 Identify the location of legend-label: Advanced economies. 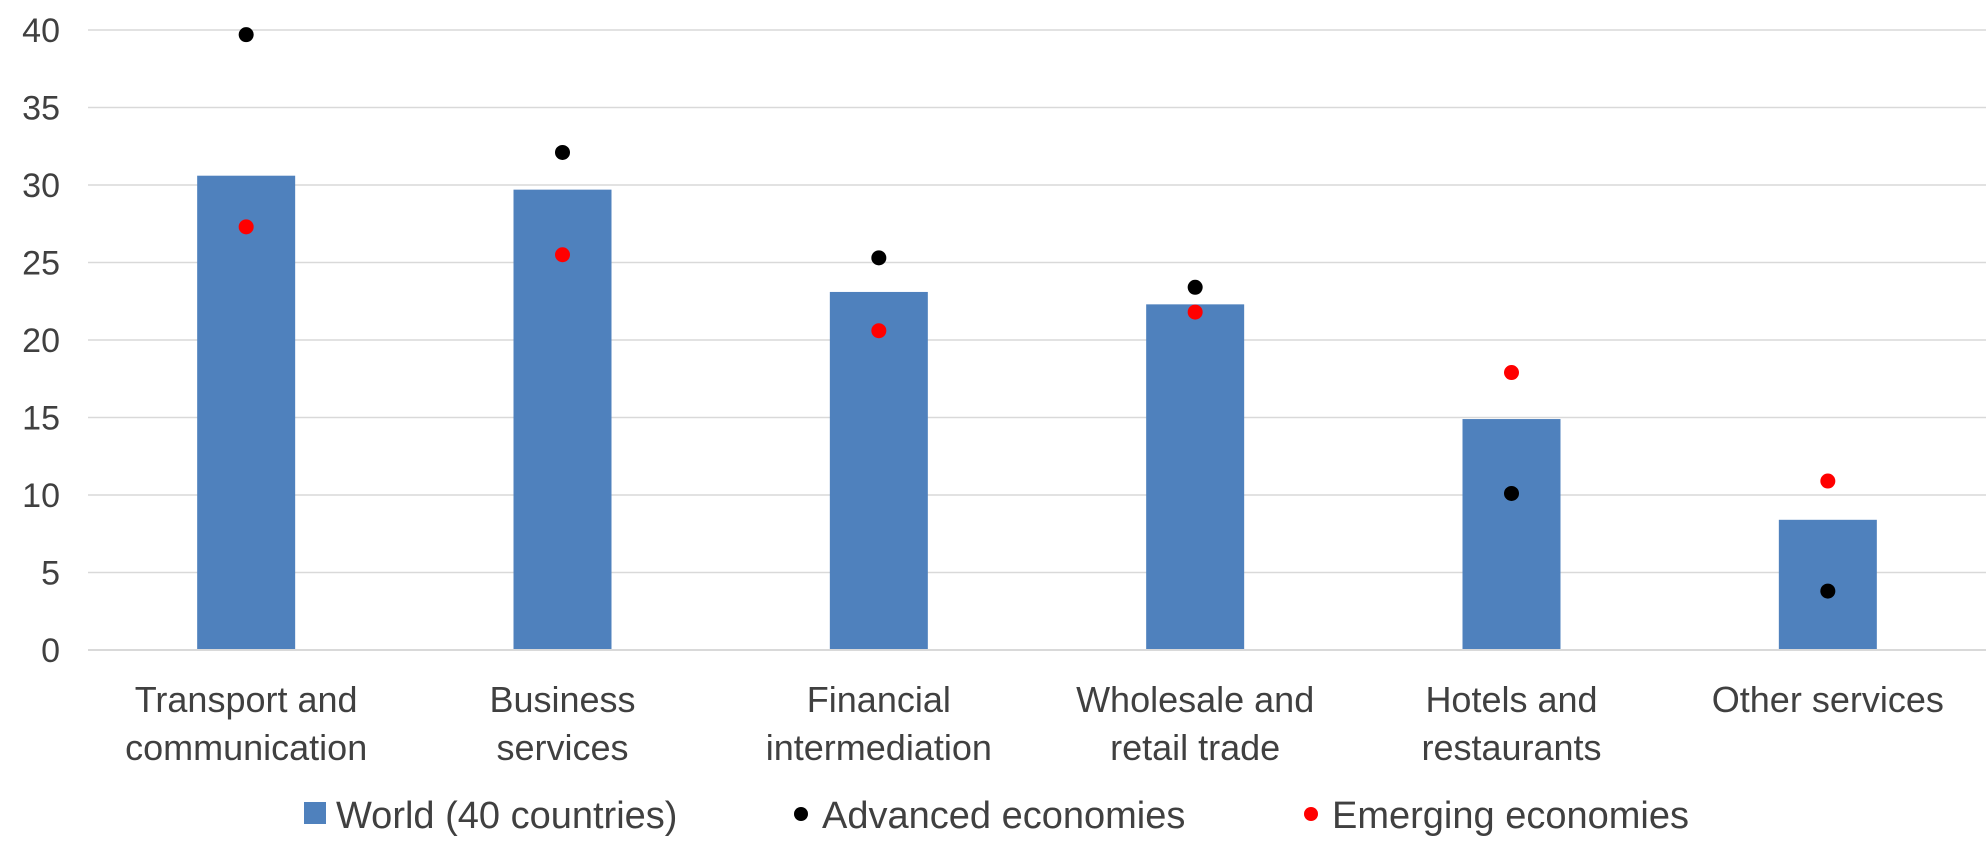
(1003, 816).